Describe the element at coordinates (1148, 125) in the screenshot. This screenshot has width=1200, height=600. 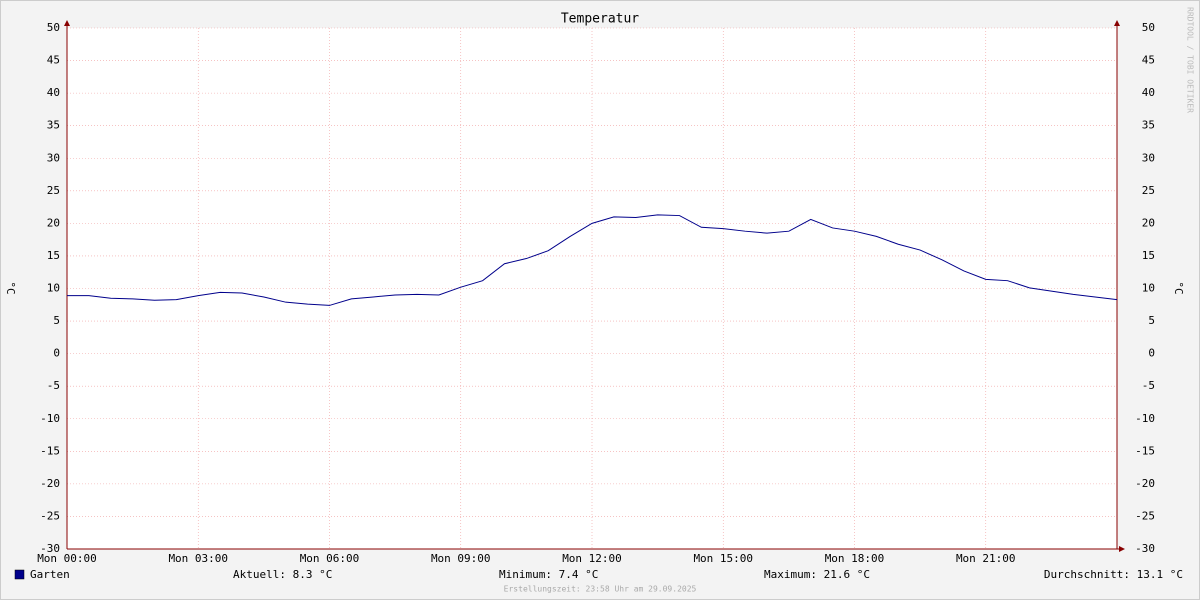
I see `y2-tick-label: 35` at that location.